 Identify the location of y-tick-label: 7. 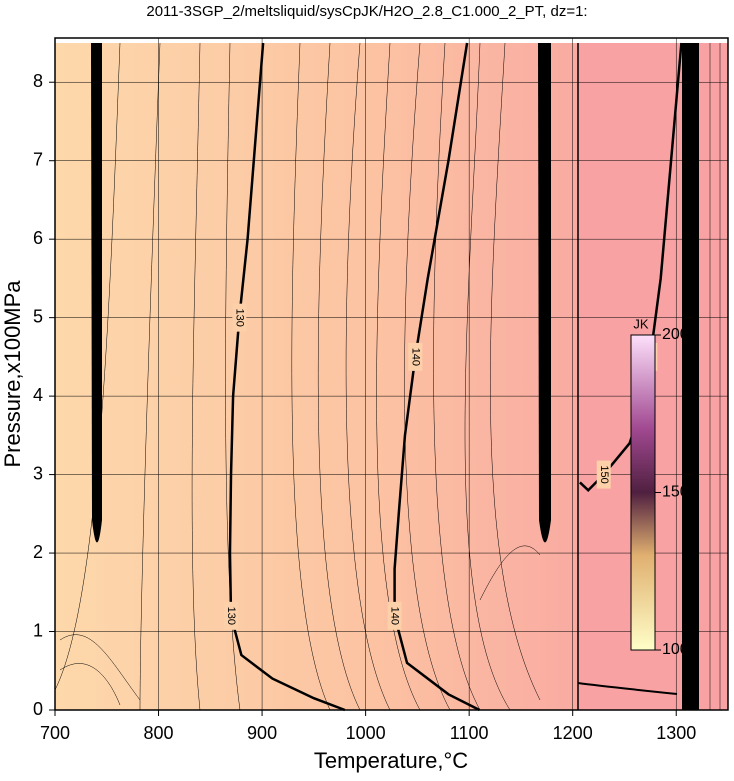
(38, 159).